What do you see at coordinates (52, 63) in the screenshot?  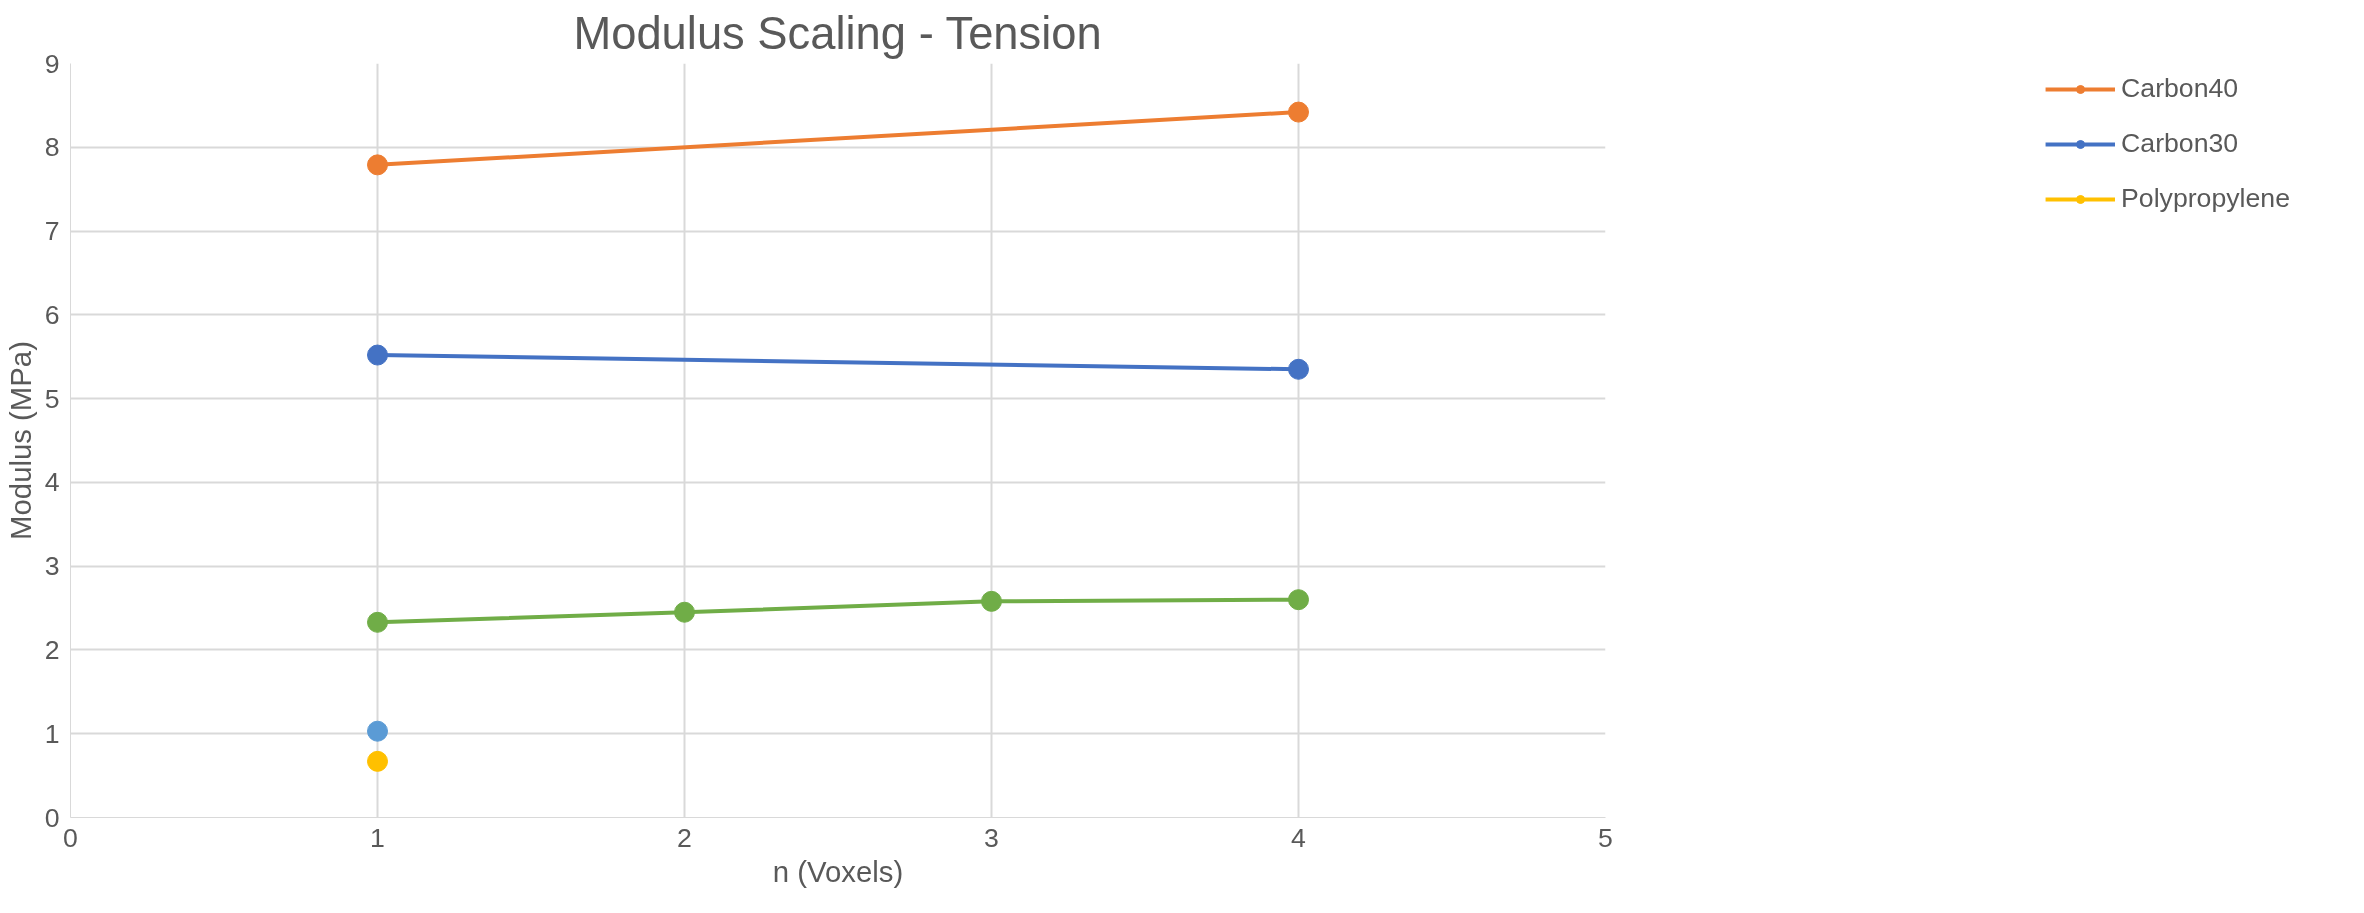 I see `y-tick-label: 9` at bounding box center [52, 63].